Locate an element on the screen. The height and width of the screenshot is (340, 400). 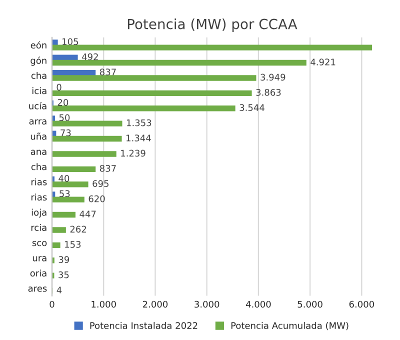
x-tick-label: 2.000 is located at coordinates (155, 304).